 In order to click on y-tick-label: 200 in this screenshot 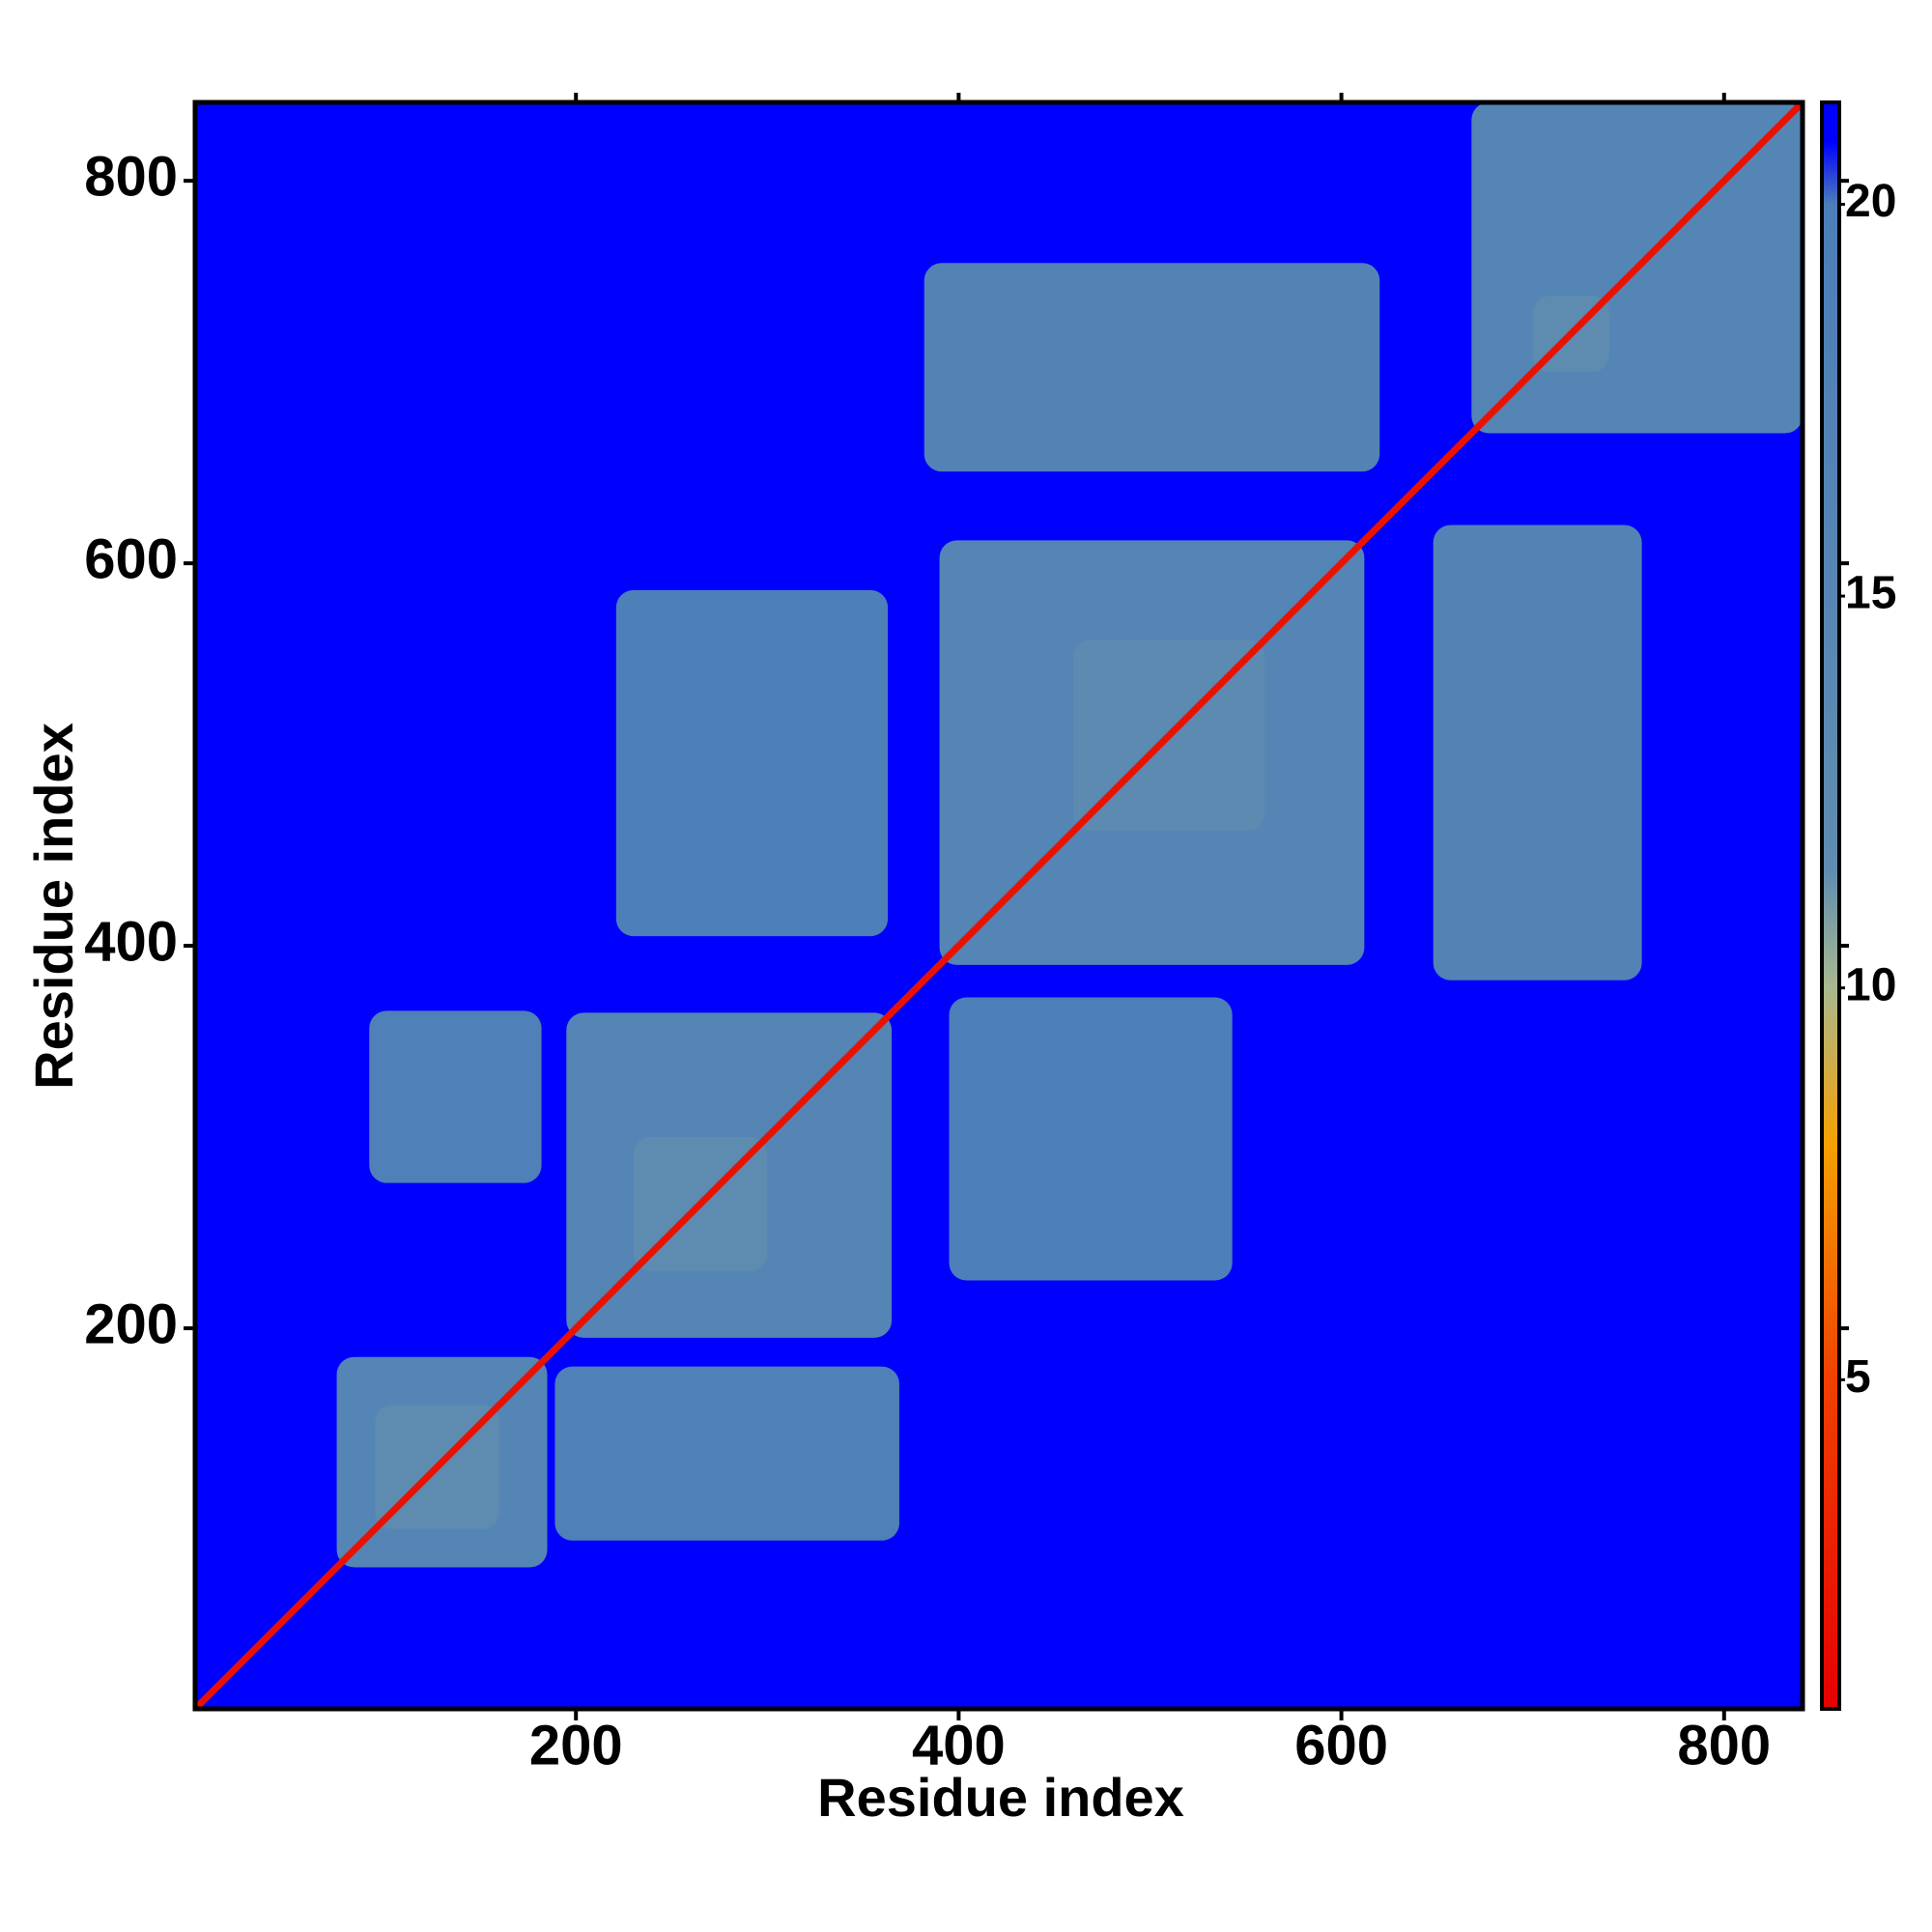, I will do `click(131, 1324)`.